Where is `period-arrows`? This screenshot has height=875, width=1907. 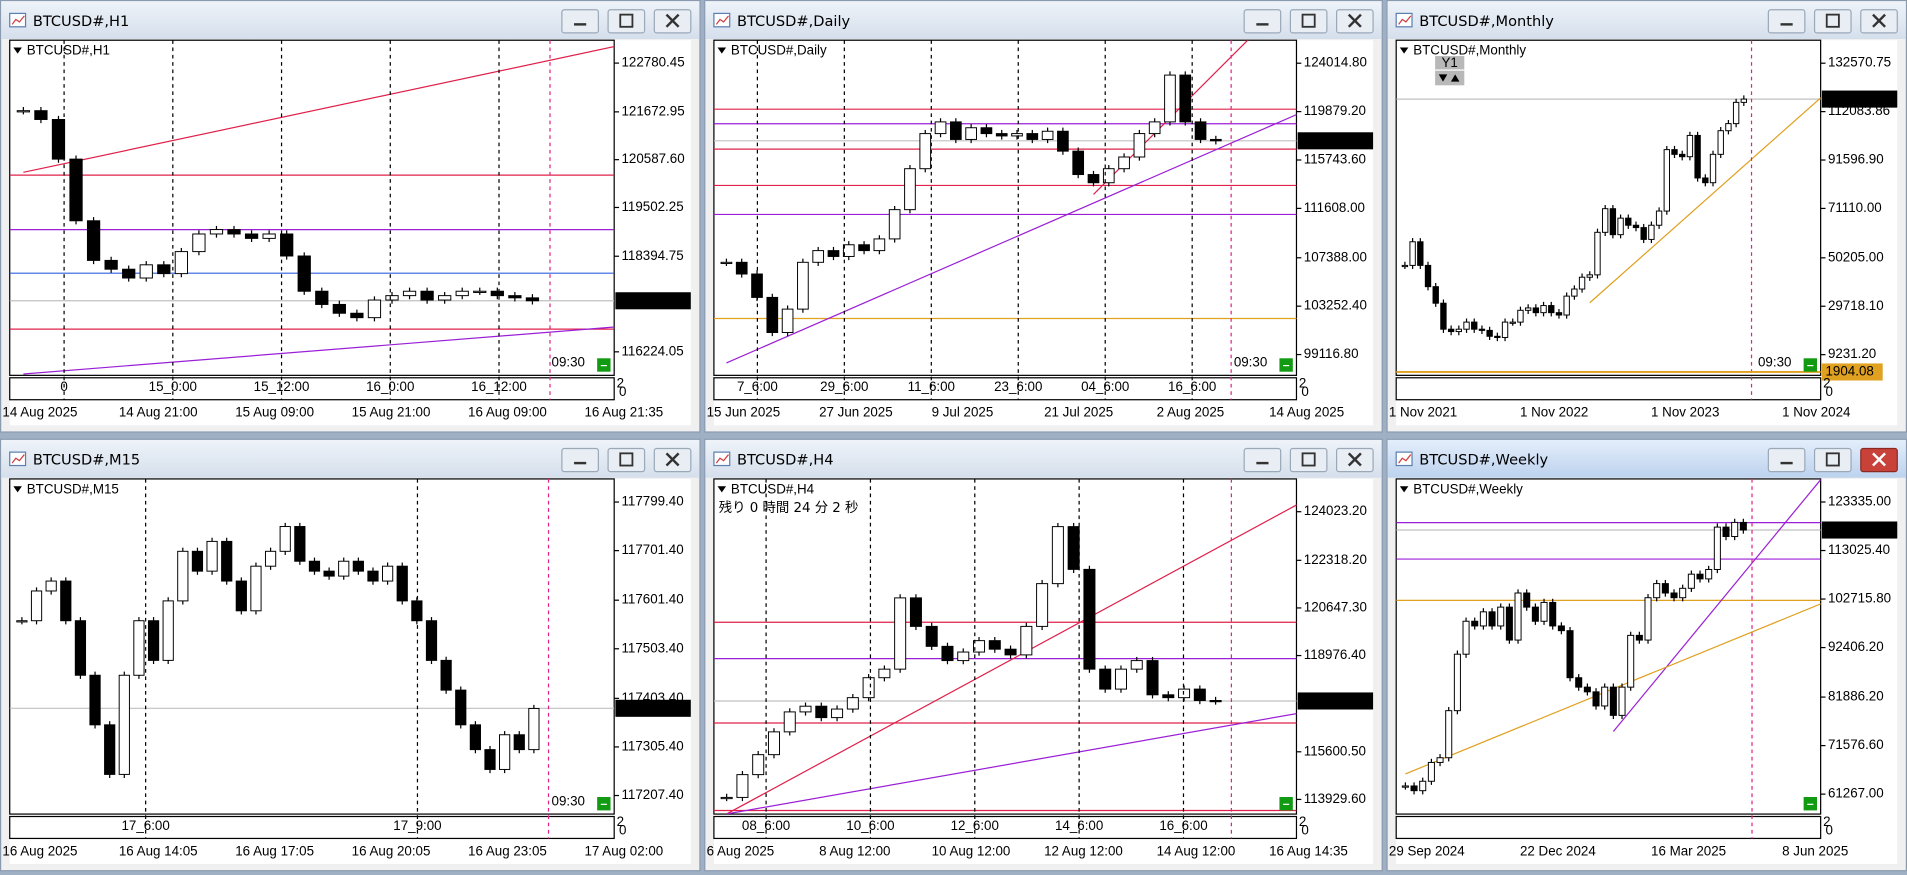
period-arrows is located at coordinates (1450, 78).